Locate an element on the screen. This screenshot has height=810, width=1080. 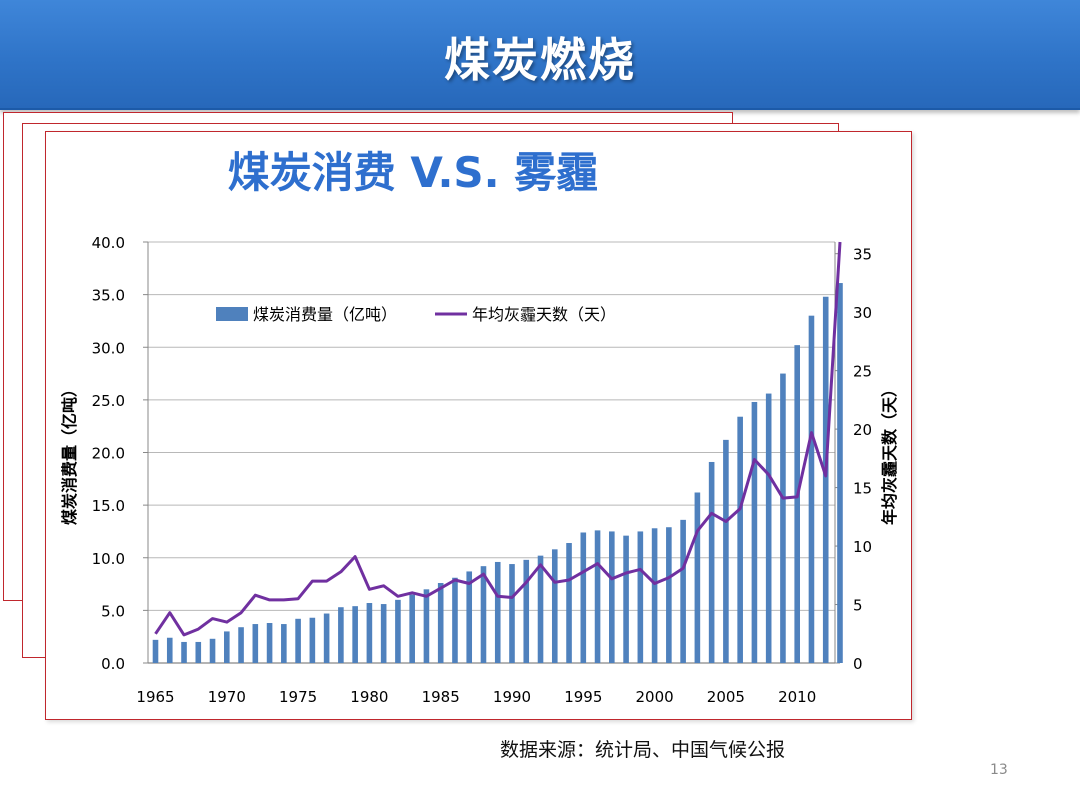
data-source-note: 数据来源：统计局、中国气候公报 is located at coordinates (643, 750).